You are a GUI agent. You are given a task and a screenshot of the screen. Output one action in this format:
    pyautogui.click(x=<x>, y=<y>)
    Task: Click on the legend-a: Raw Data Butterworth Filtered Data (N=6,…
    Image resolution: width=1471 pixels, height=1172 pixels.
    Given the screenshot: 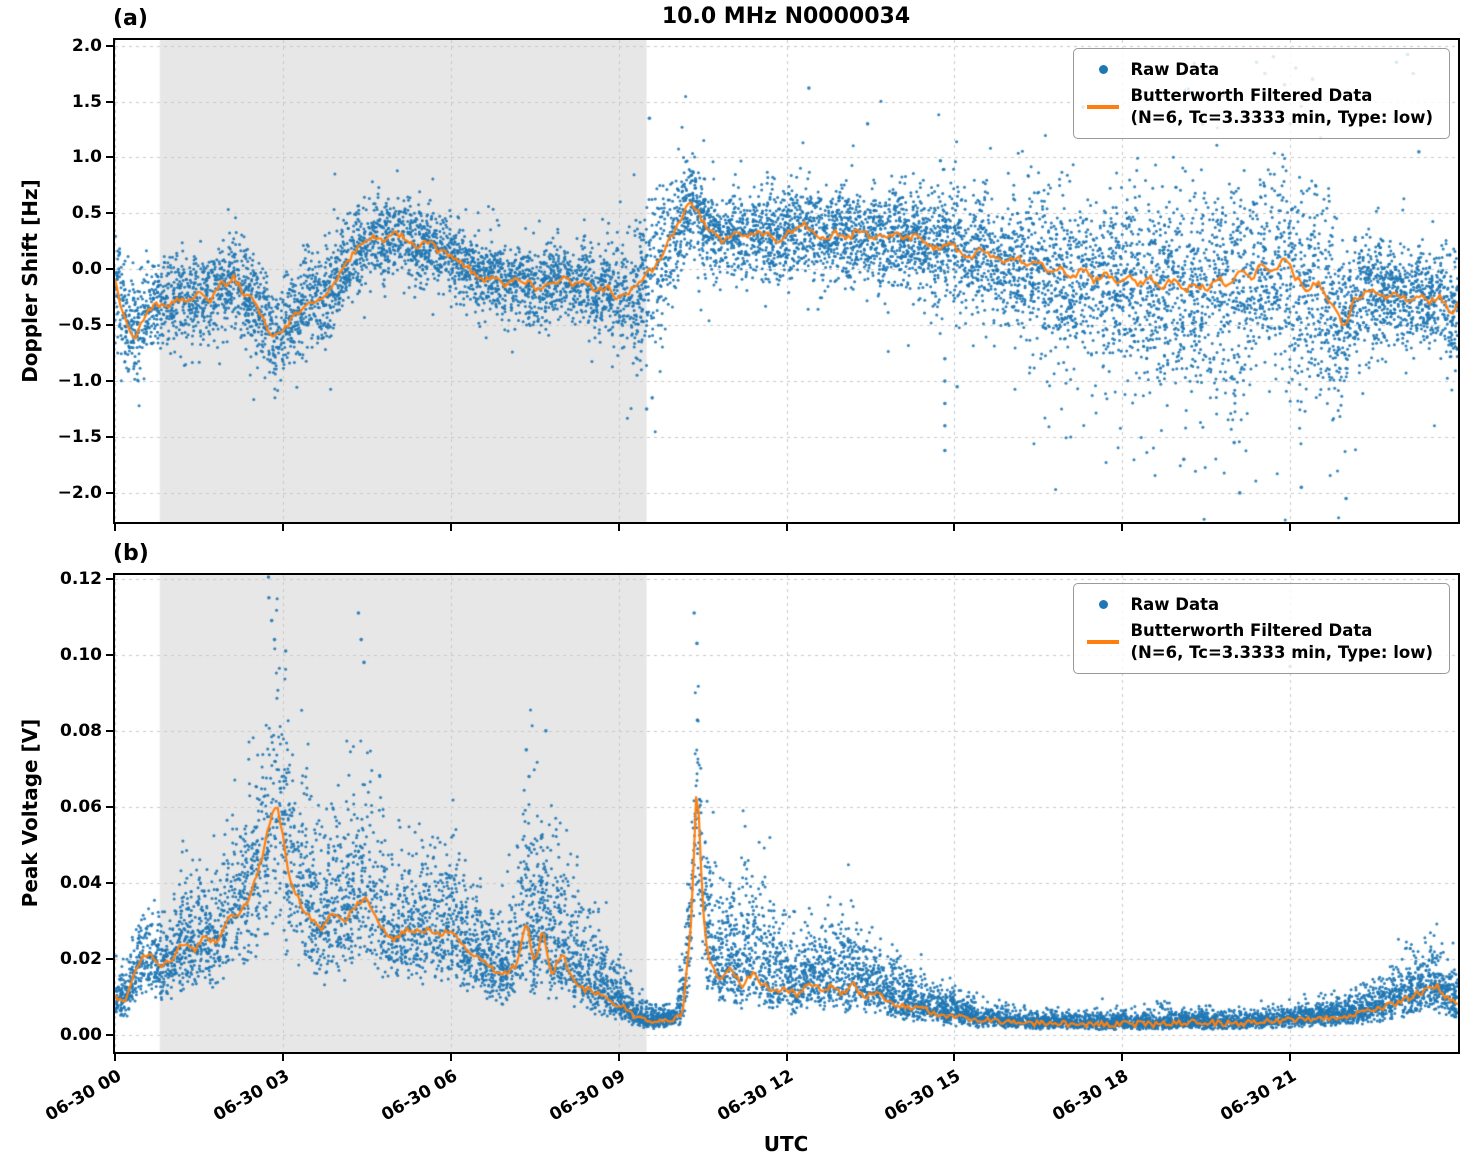 What is the action you would take?
    pyautogui.click(x=1261, y=94)
    